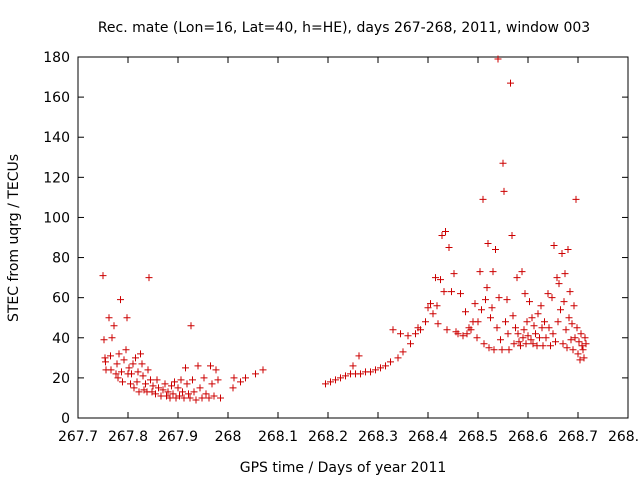  What do you see at coordinates (56, 218) in the screenshot?
I see `y-tick-label: 100` at bounding box center [56, 218].